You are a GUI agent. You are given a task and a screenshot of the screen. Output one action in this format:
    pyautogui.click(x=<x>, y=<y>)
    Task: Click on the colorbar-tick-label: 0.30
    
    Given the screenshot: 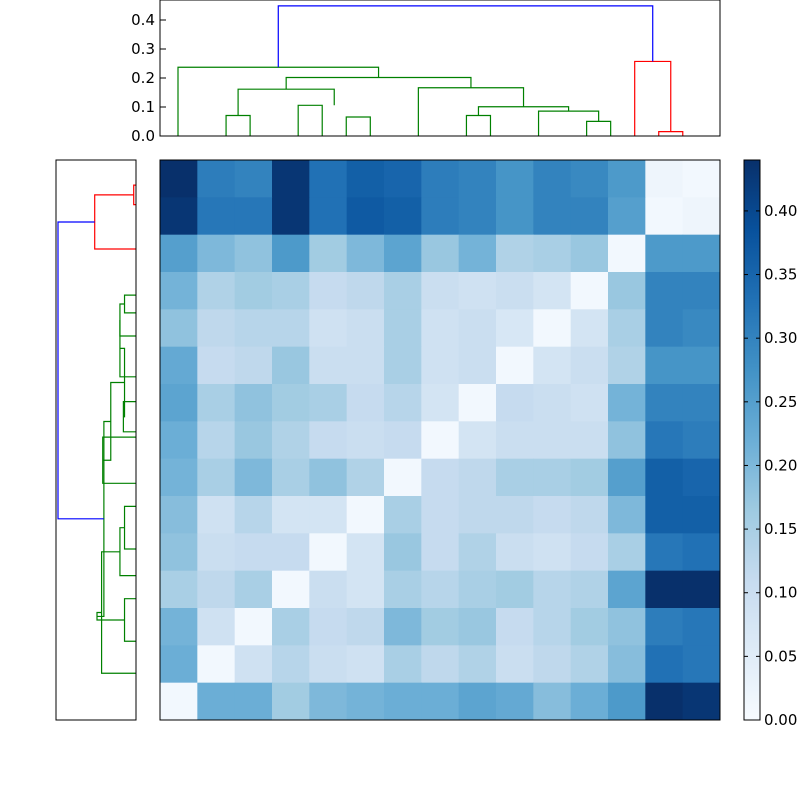 What is the action you would take?
    pyautogui.click(x=780, y=338)
    